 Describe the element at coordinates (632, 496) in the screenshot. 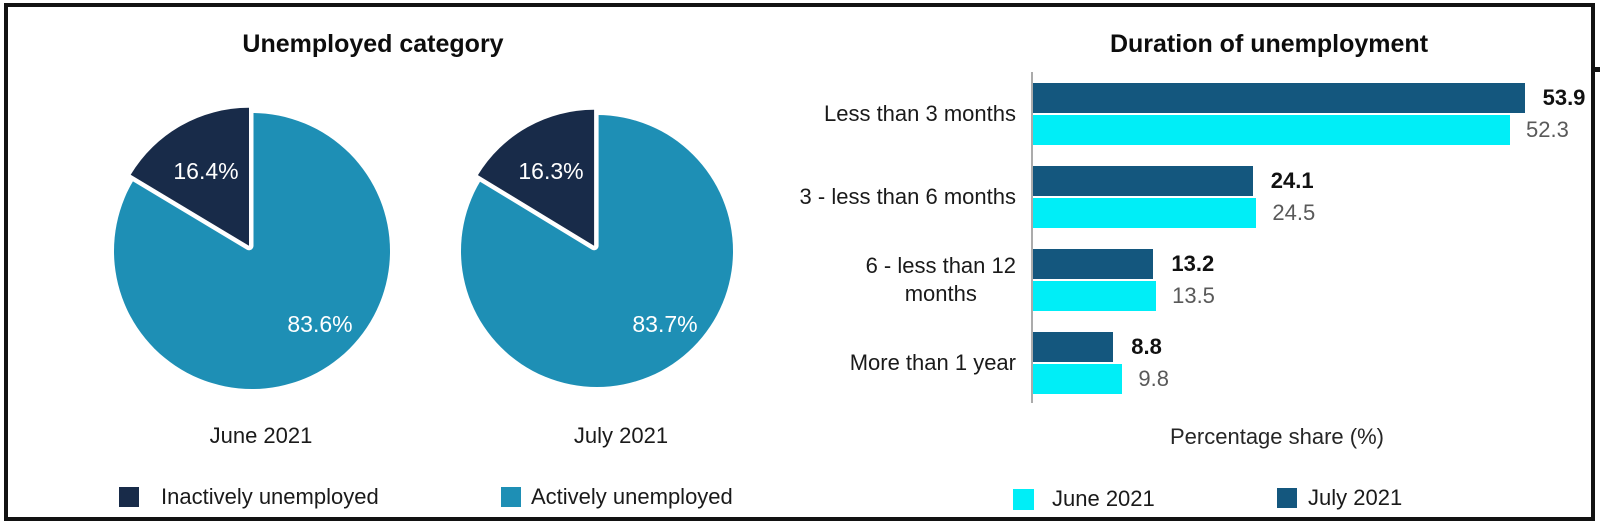

I see `legend-label: Actively unemployed` at that location.